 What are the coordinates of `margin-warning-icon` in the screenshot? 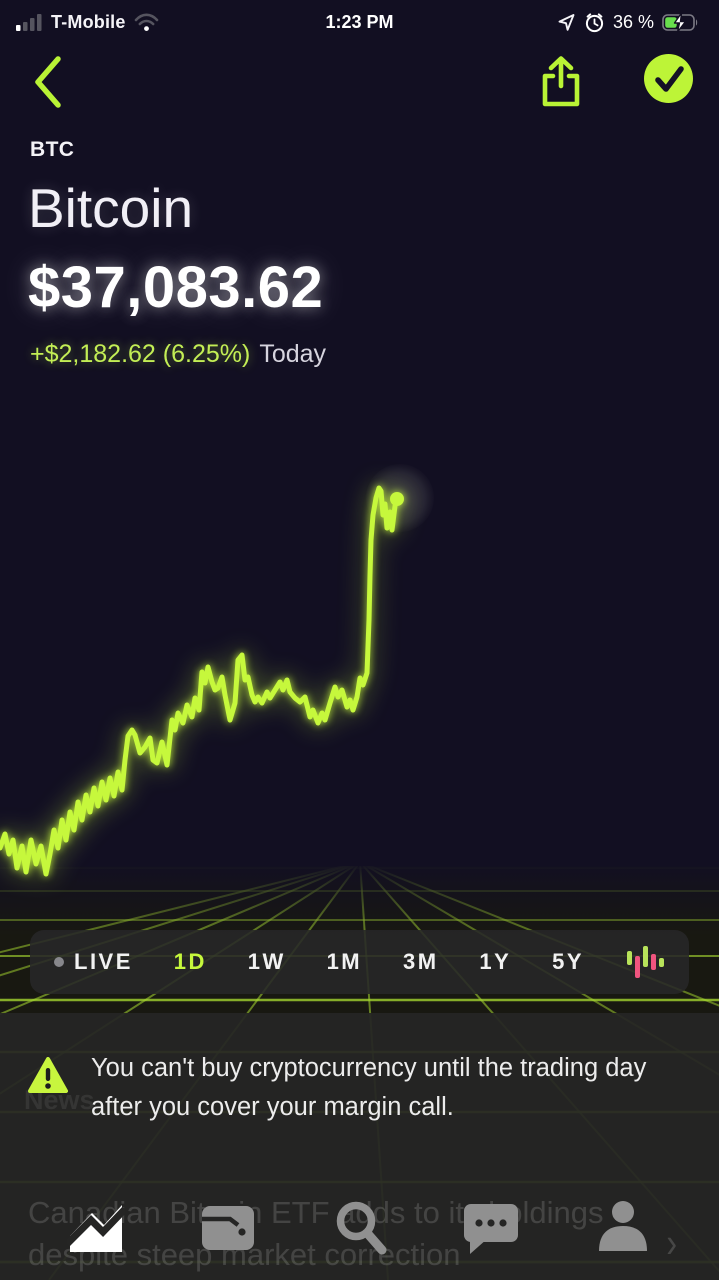 It's located at (48, 1078).